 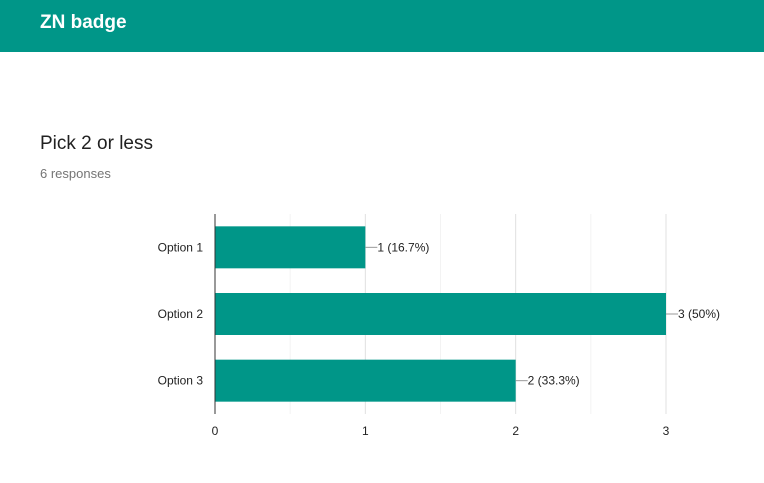 I want to click on x-tick-label: 3, so click(x=666, y=431).